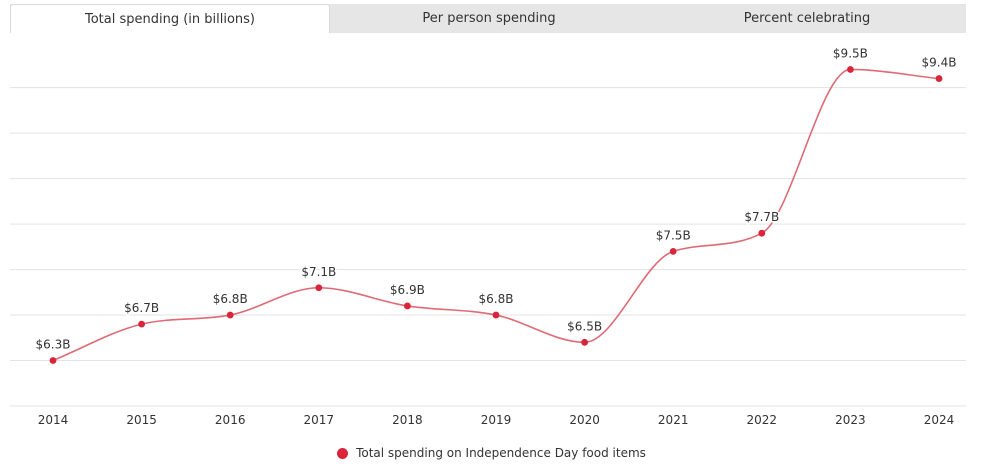 This screenshot has width=983, height=471. Describe the element at coordinates (673, 420) in the screenshot. I see `x-tick-label: 2021` at that location.